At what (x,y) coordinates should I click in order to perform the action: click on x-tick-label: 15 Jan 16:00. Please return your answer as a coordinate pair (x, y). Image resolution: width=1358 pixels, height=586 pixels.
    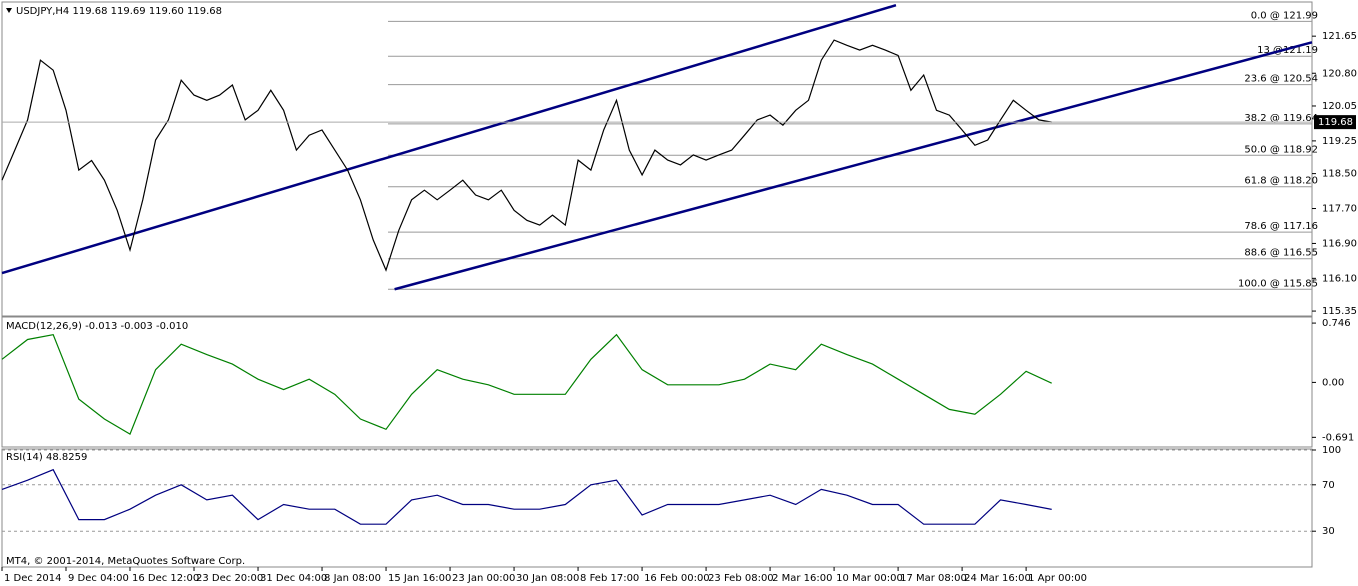
    Looking at the image, I should click on (419, 578).